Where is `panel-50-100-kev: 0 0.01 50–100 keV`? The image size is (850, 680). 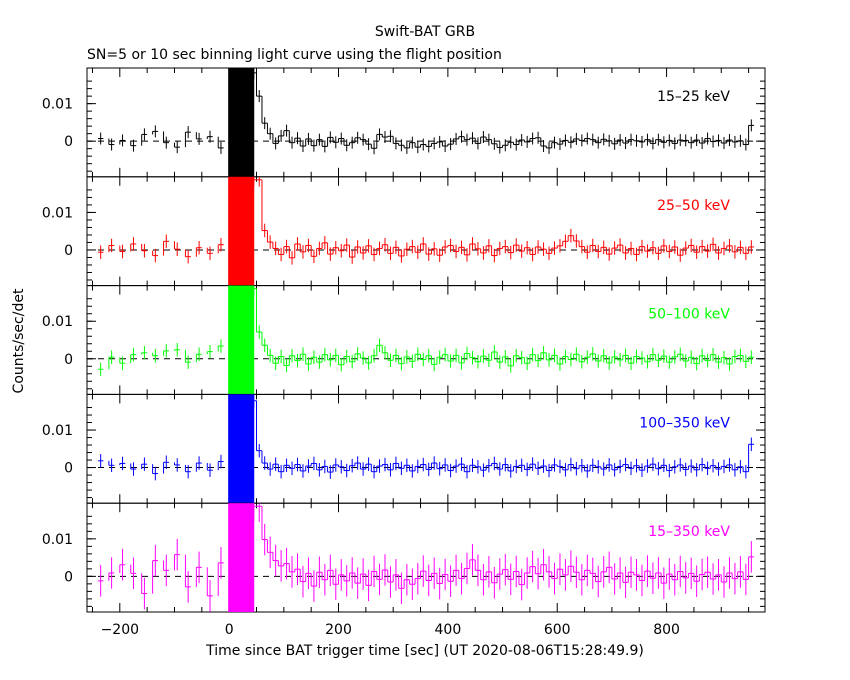 panel-50-100-kev: 0 0.01 50–100 keV is located at coordinates (404, 340).